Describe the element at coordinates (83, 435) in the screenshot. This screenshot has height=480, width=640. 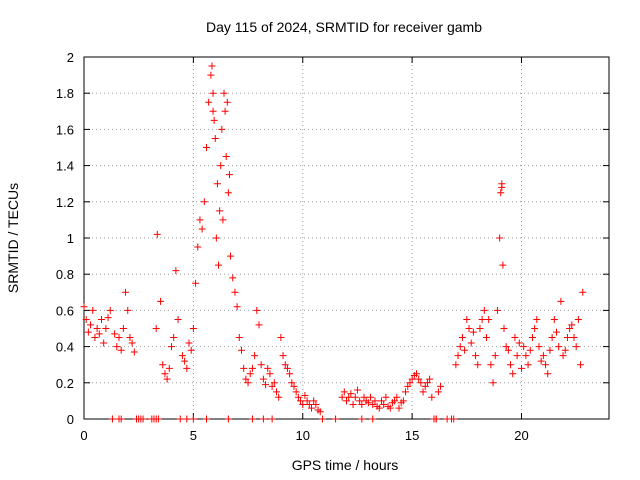
I see `x-tick-label: 0` at that location.